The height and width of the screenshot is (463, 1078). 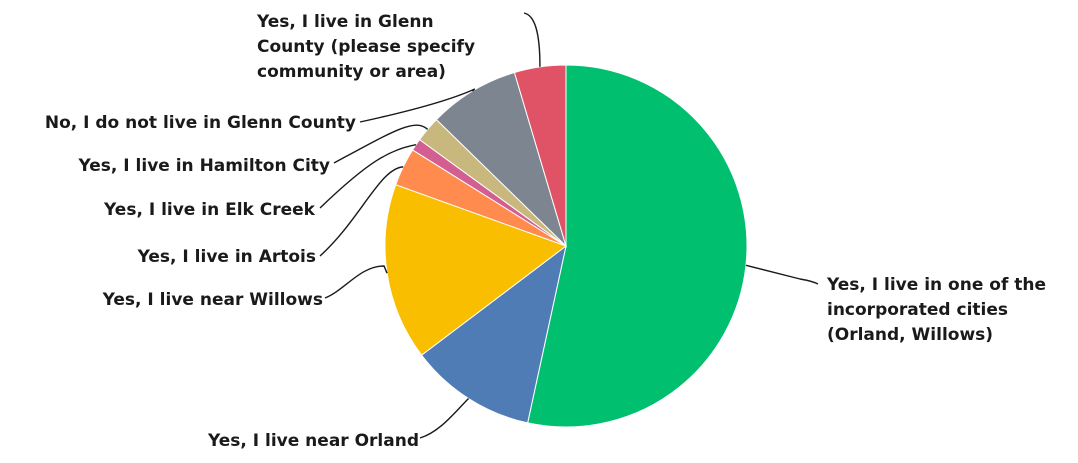 I want to click on slice-label-line: No, I do not live in Glenn County, so click(x=200, y=123).